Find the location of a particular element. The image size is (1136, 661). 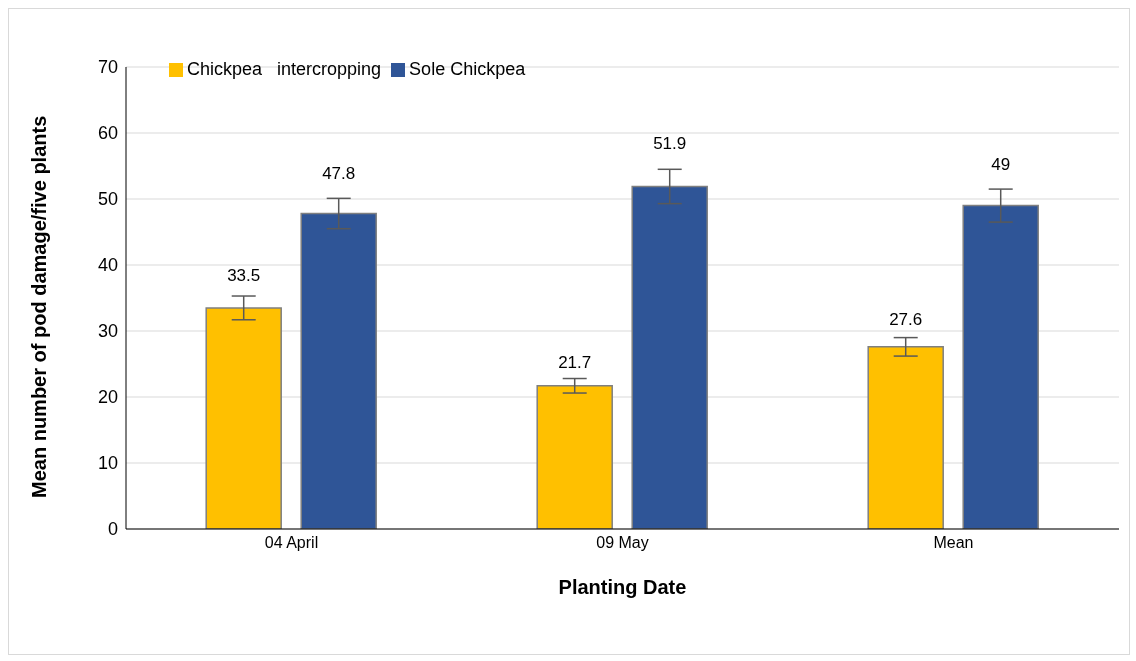

y-axis-title: Mean number of pod damage/five plants is located at coordinates (39, 306).